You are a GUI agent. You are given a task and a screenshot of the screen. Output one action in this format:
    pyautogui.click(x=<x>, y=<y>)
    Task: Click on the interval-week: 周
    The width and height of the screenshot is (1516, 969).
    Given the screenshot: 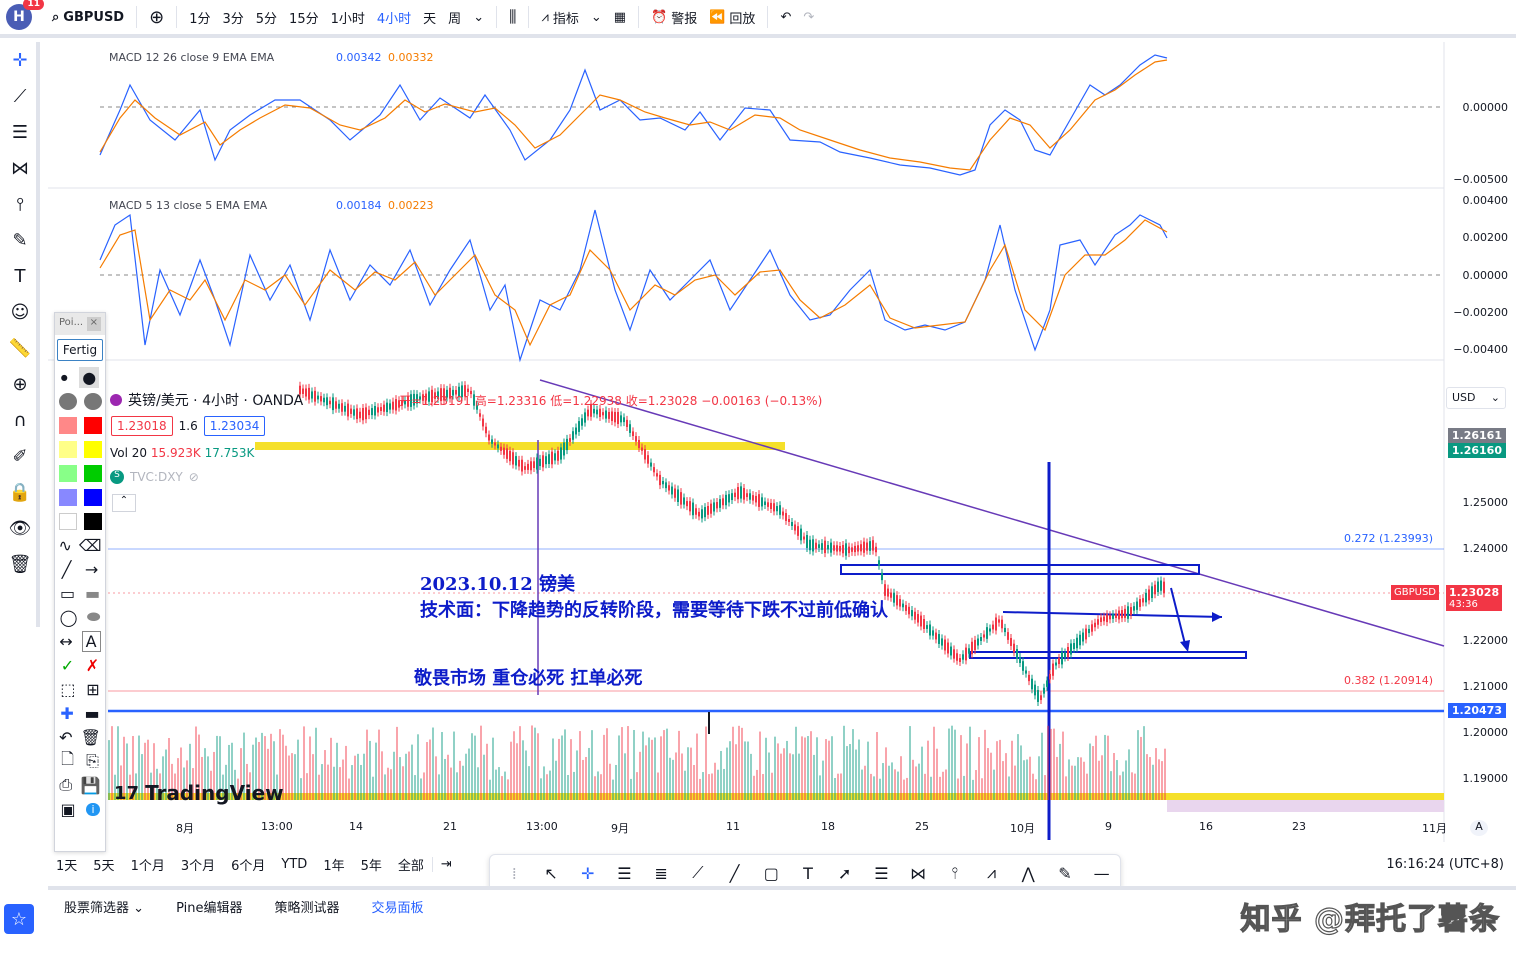 What is the action you would take?
    pyautogui.click(x=455, y=19)
    